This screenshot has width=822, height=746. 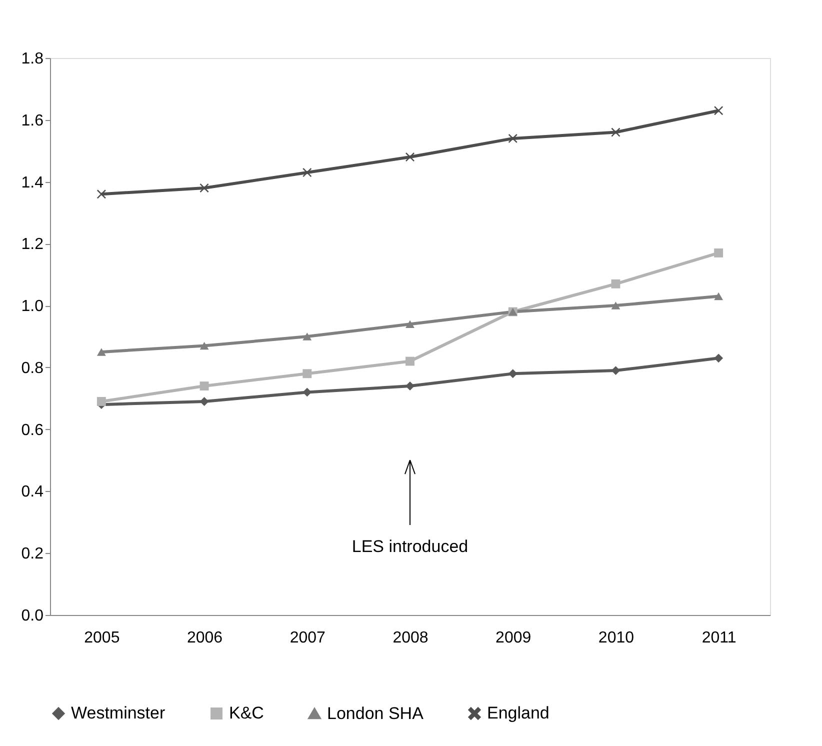 What do you see at coordinates (32, 121) in the screenshot?
I see `y-tick-label: 1.6` at bounding box center [32, 121].